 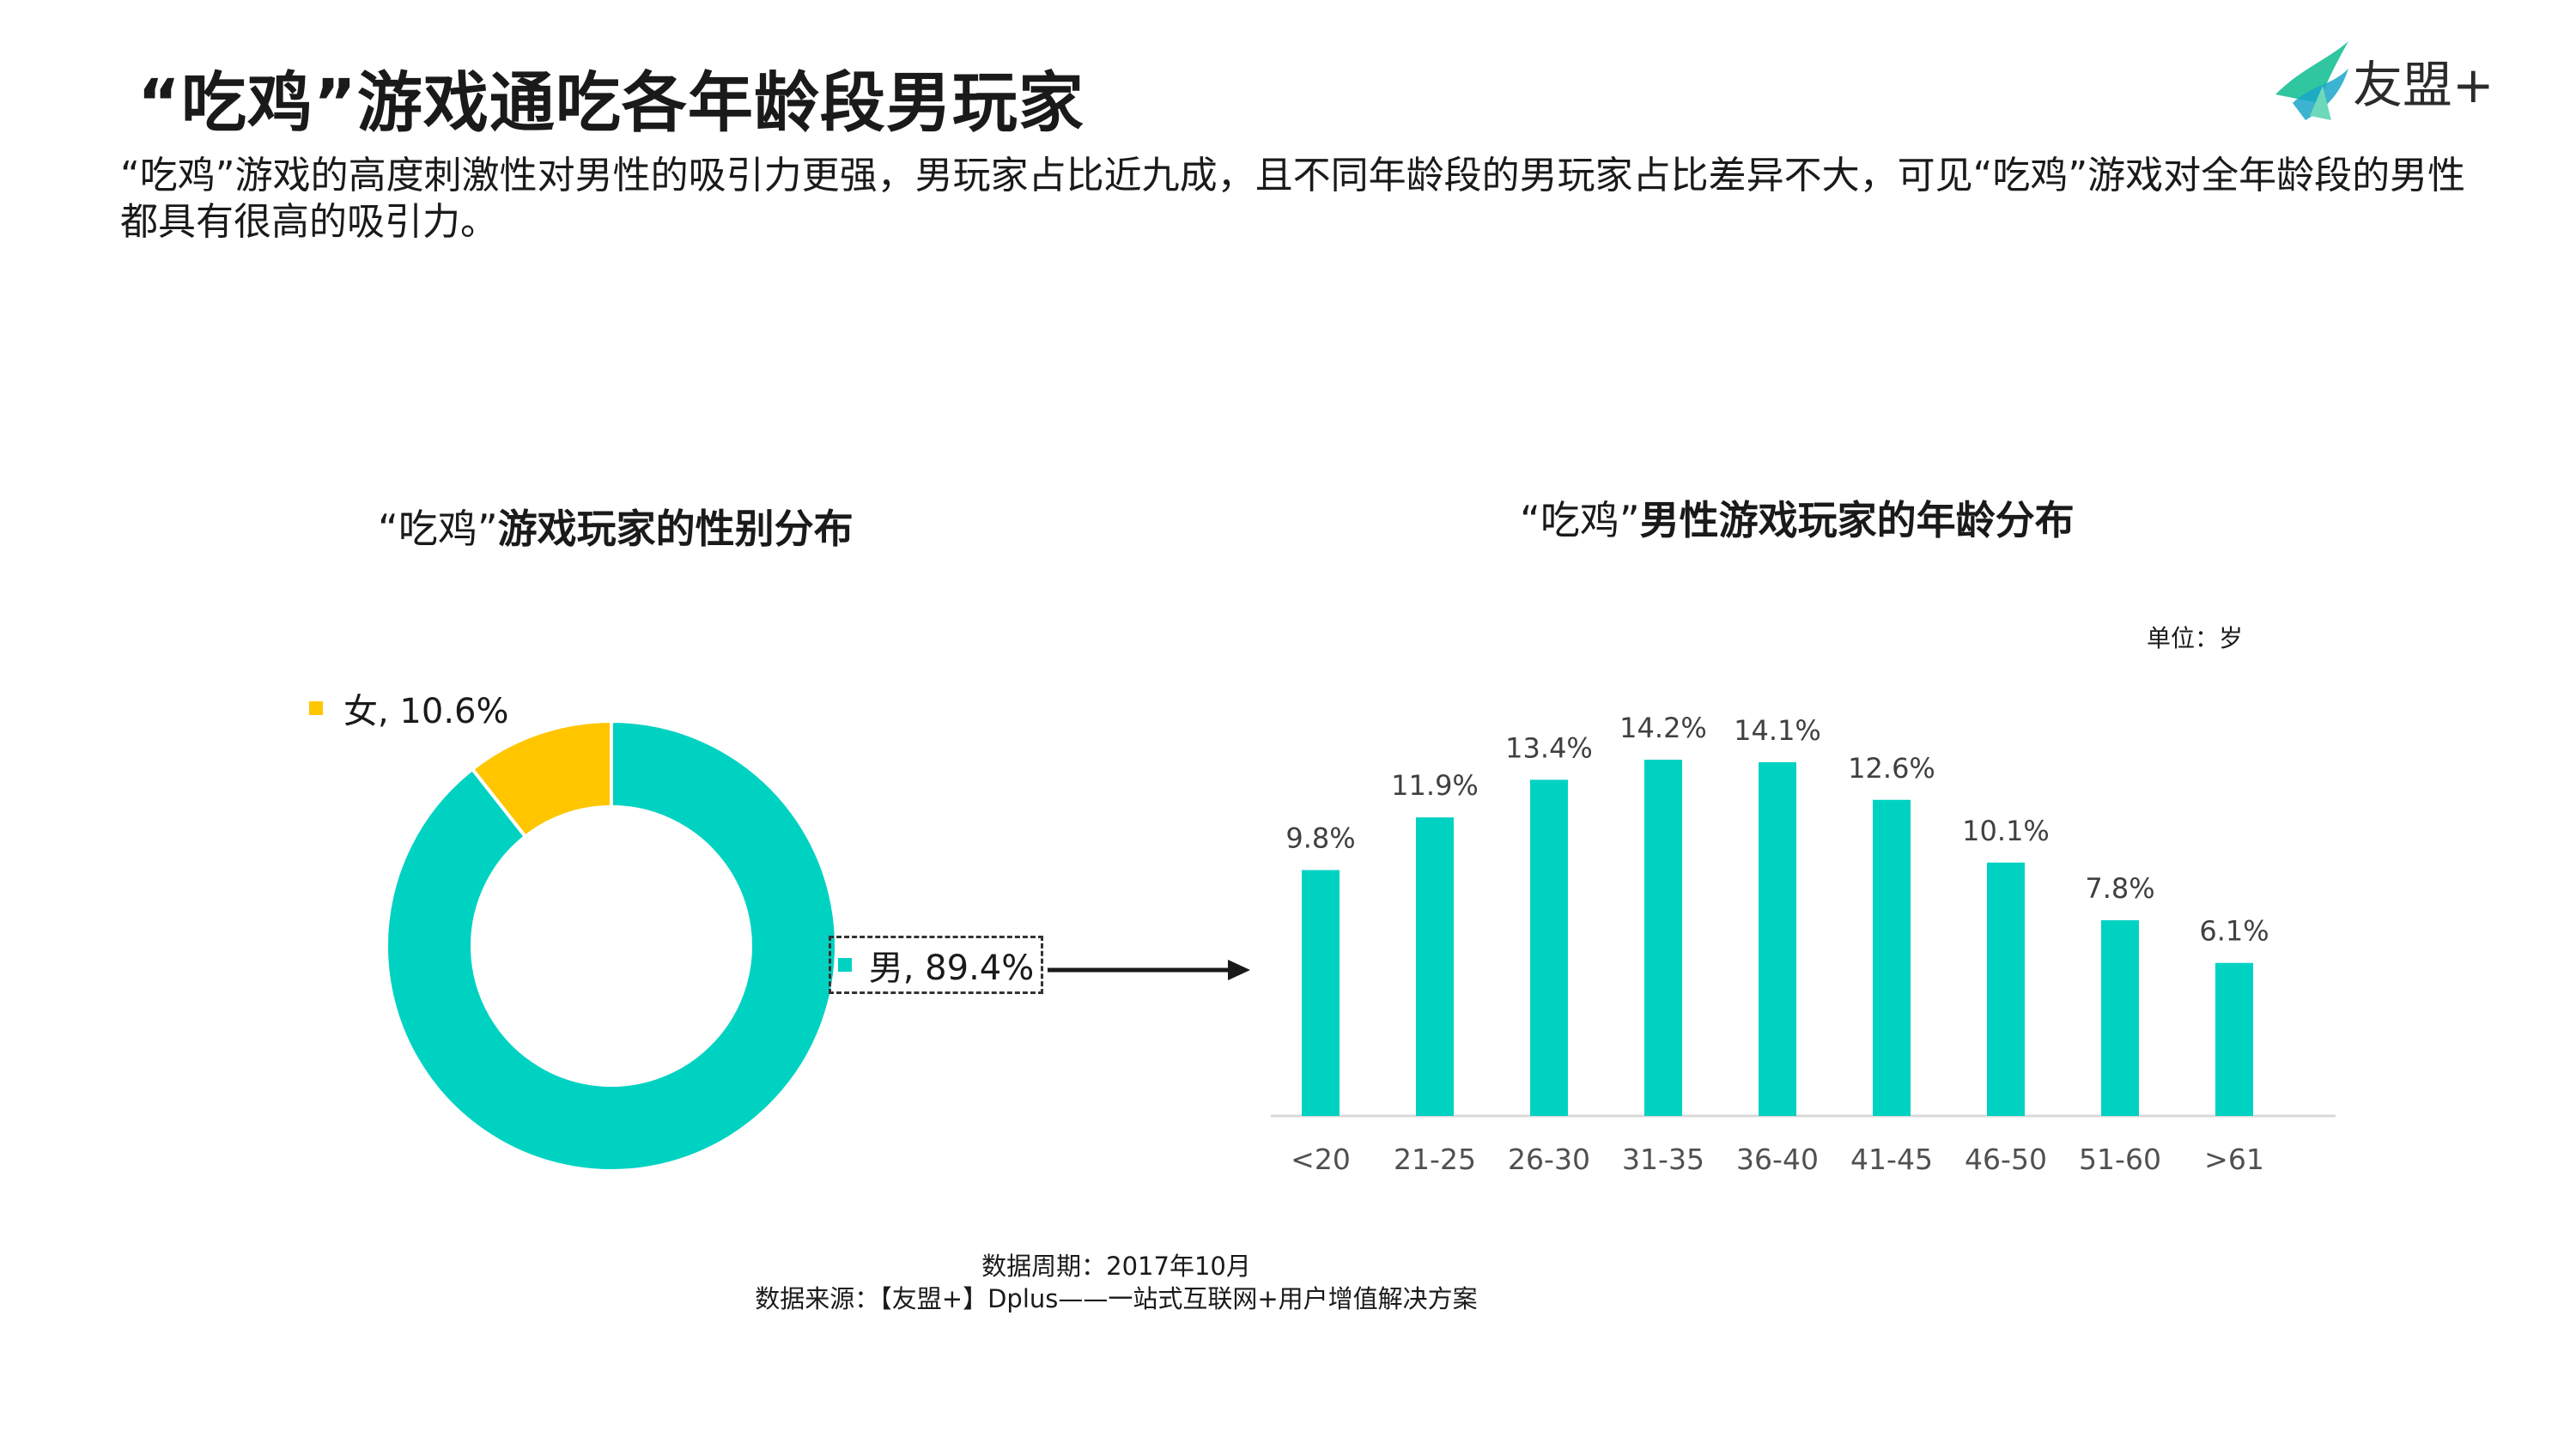 I want to click on data-label: 9.8%, so click(x=1320, y=838).